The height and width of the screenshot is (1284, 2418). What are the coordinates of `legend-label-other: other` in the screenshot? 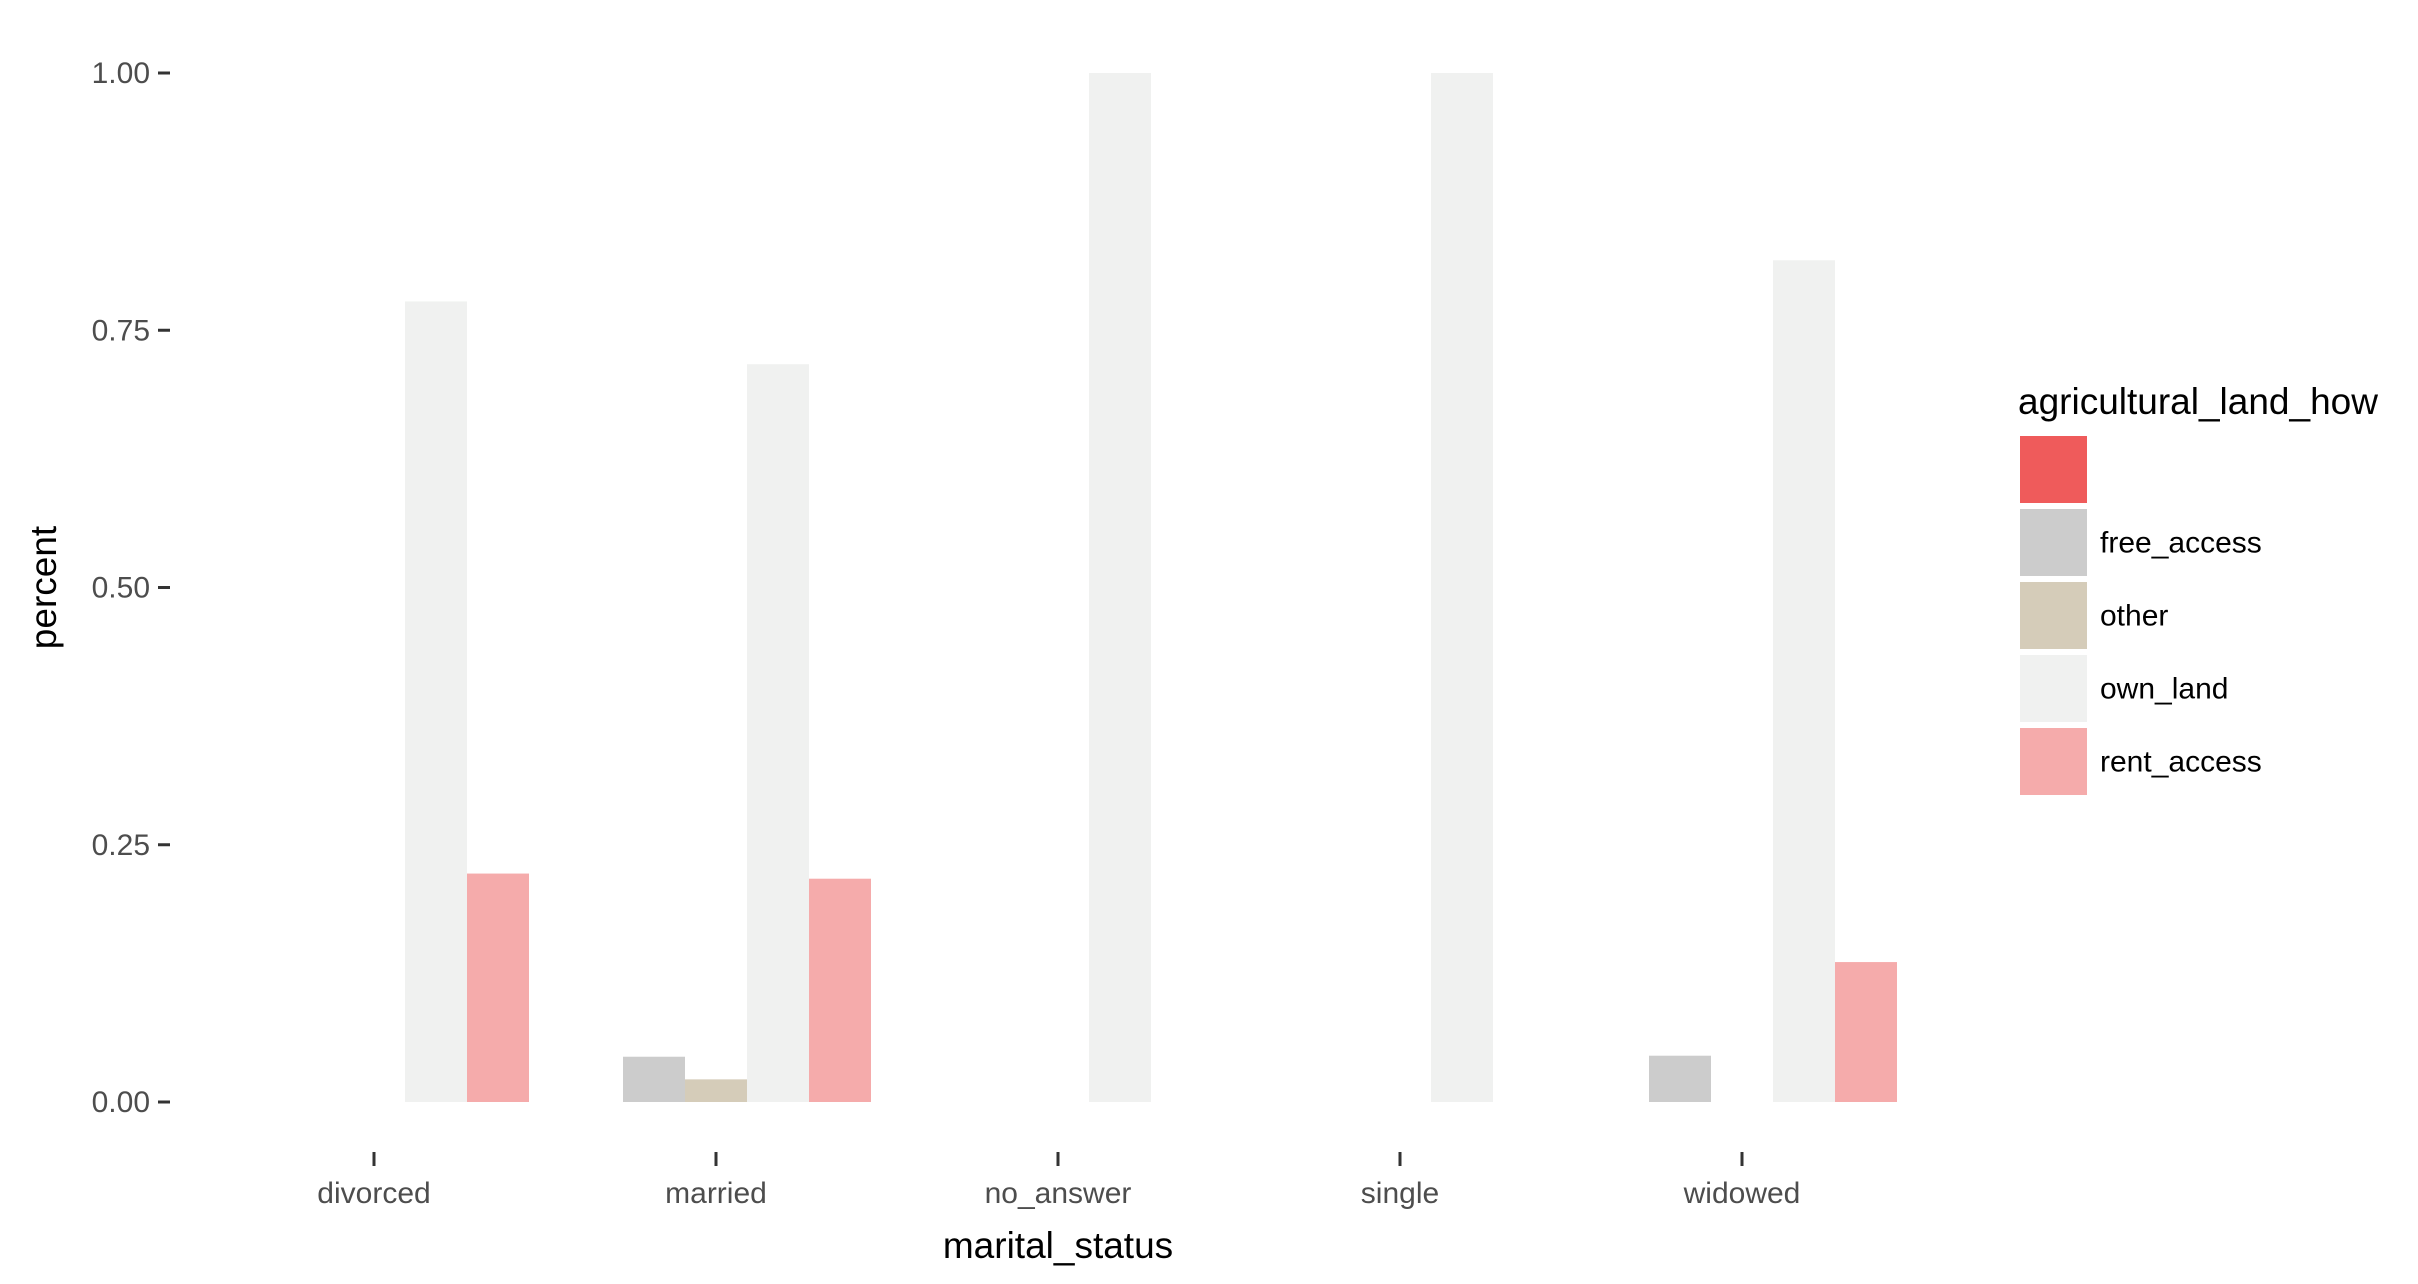 It's located at (2134, 616).